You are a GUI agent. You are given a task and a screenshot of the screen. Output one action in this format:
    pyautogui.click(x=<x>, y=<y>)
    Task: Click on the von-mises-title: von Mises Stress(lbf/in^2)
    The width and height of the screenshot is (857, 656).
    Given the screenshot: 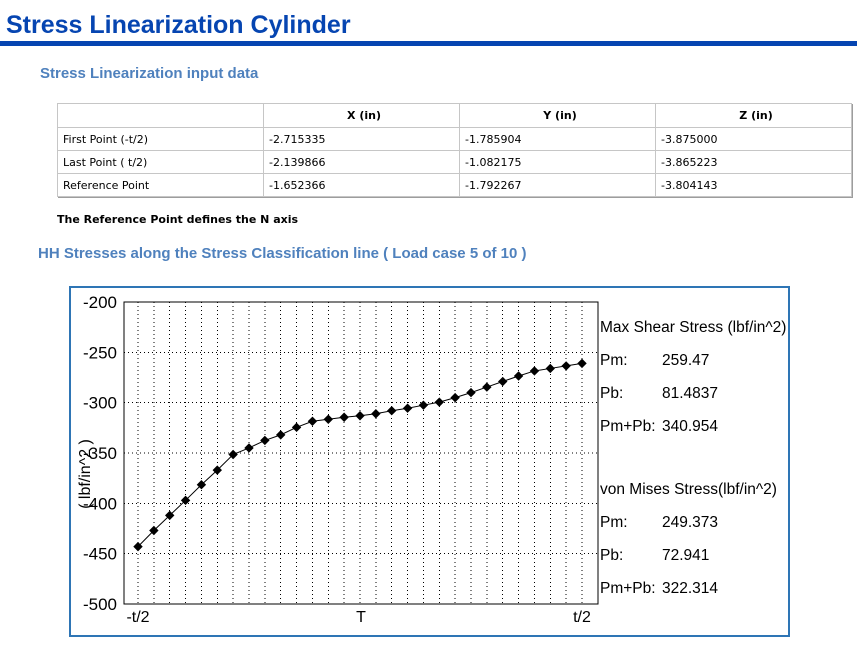 What is the action you would take?
    pyautogui.click(x=688, y=489)
    